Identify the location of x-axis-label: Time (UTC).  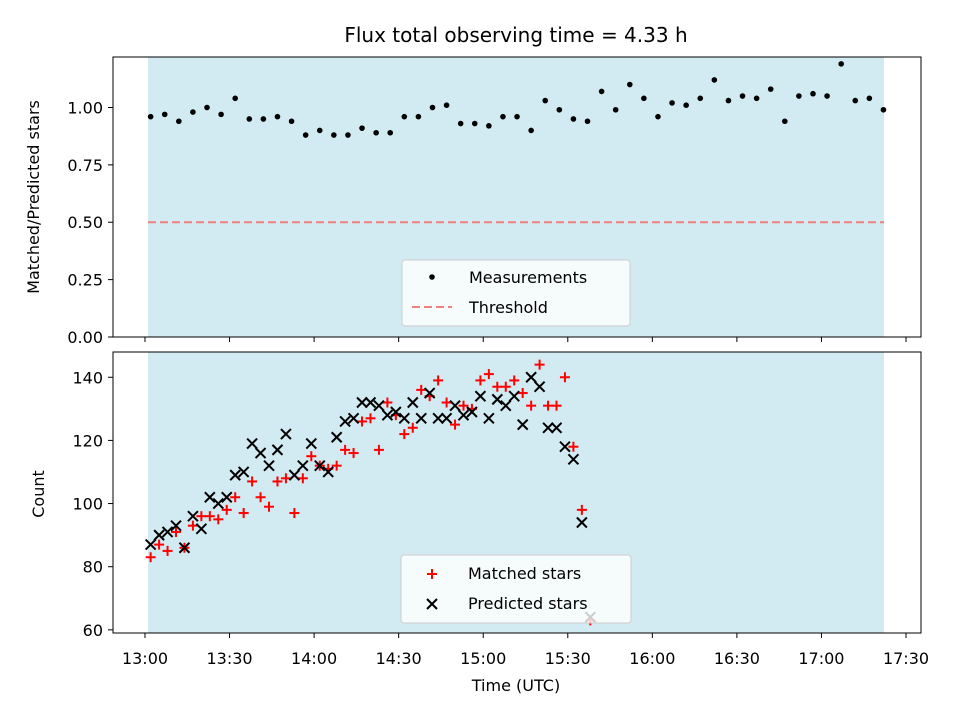
(515, 685).